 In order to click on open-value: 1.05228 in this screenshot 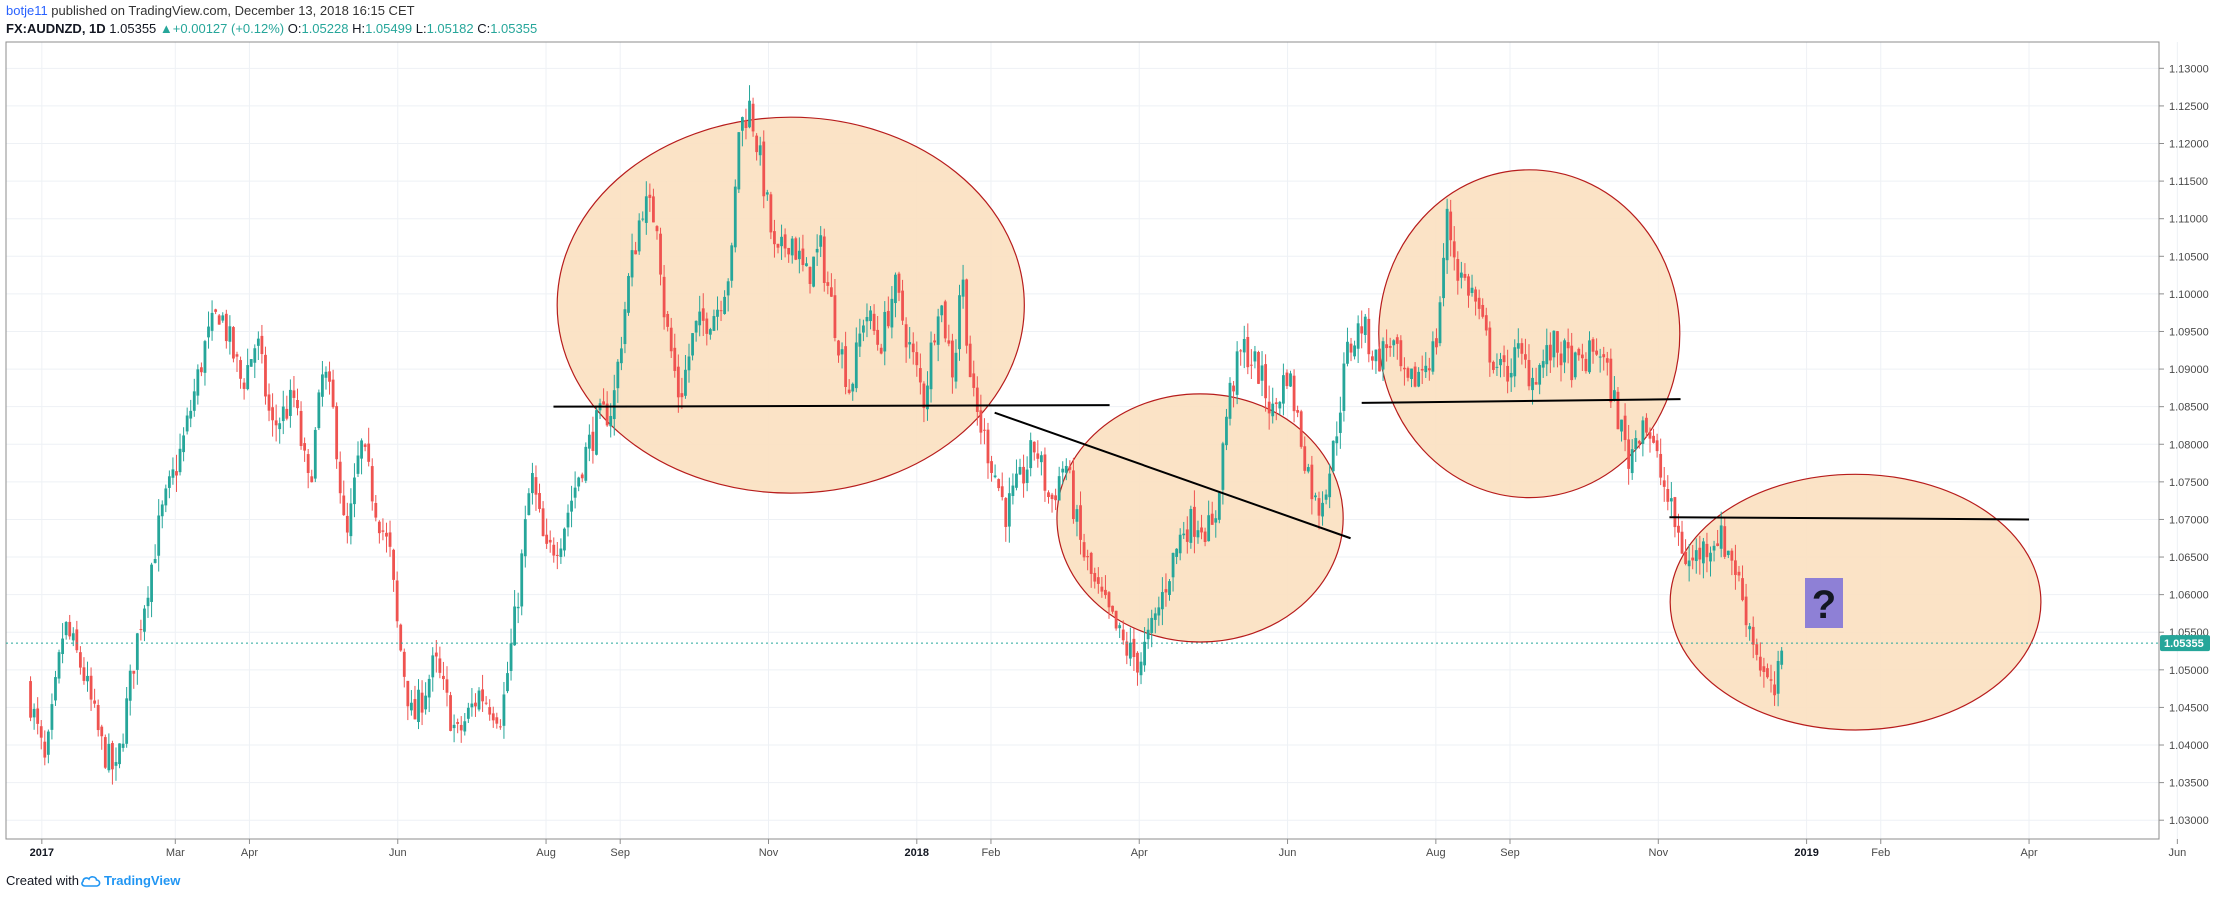, I will do `click(325, 28)`.